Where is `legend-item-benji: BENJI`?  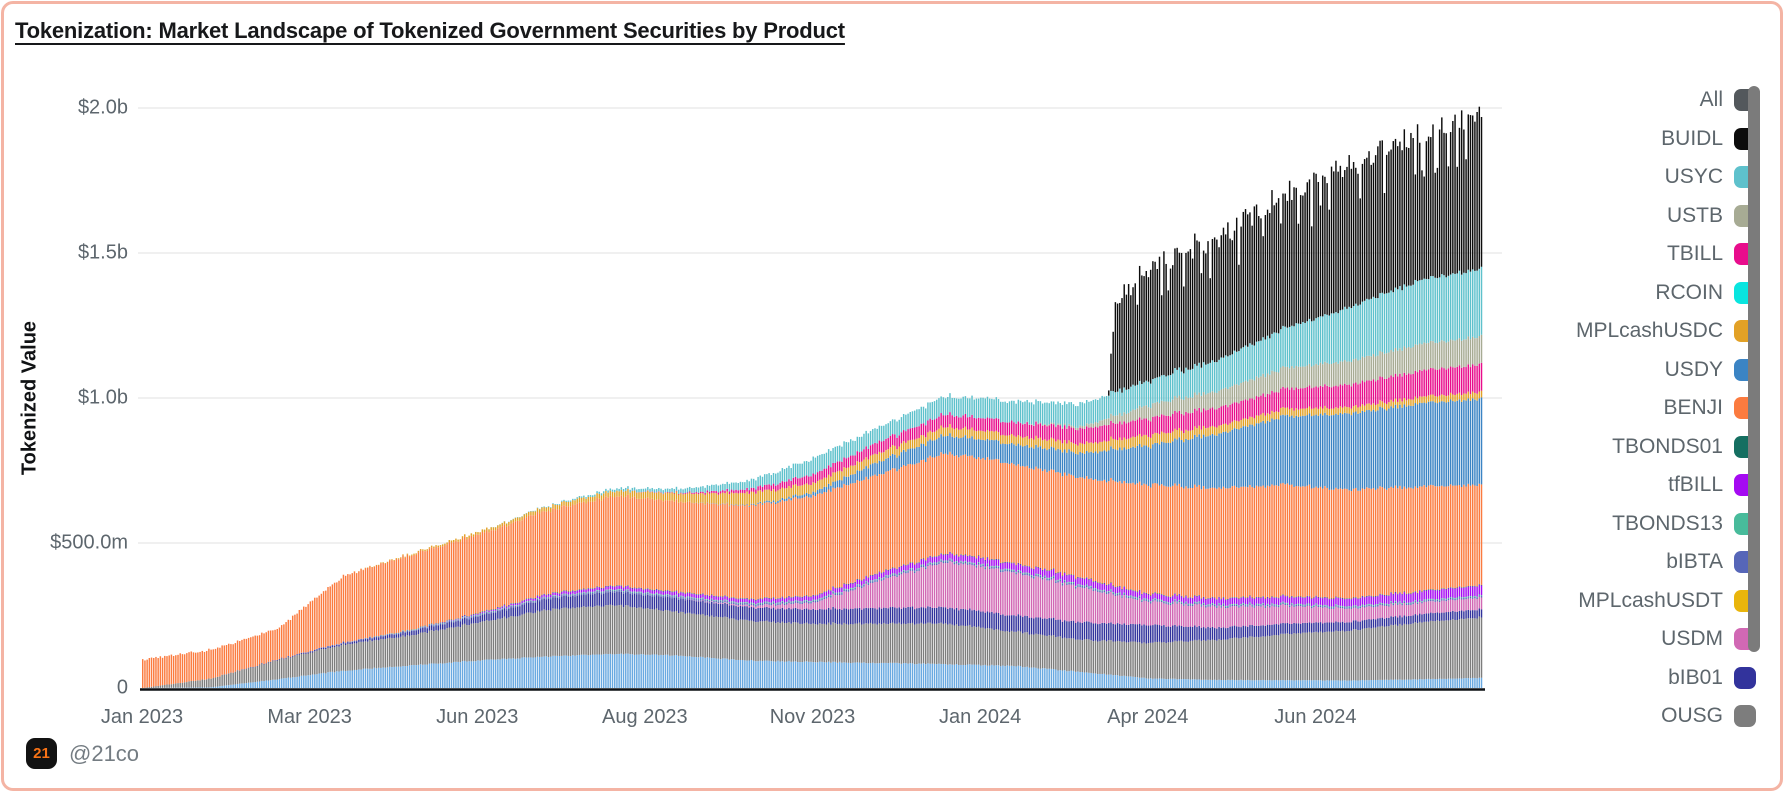 legend-item-benji: BENJI is located at coordinates (1666, 408).